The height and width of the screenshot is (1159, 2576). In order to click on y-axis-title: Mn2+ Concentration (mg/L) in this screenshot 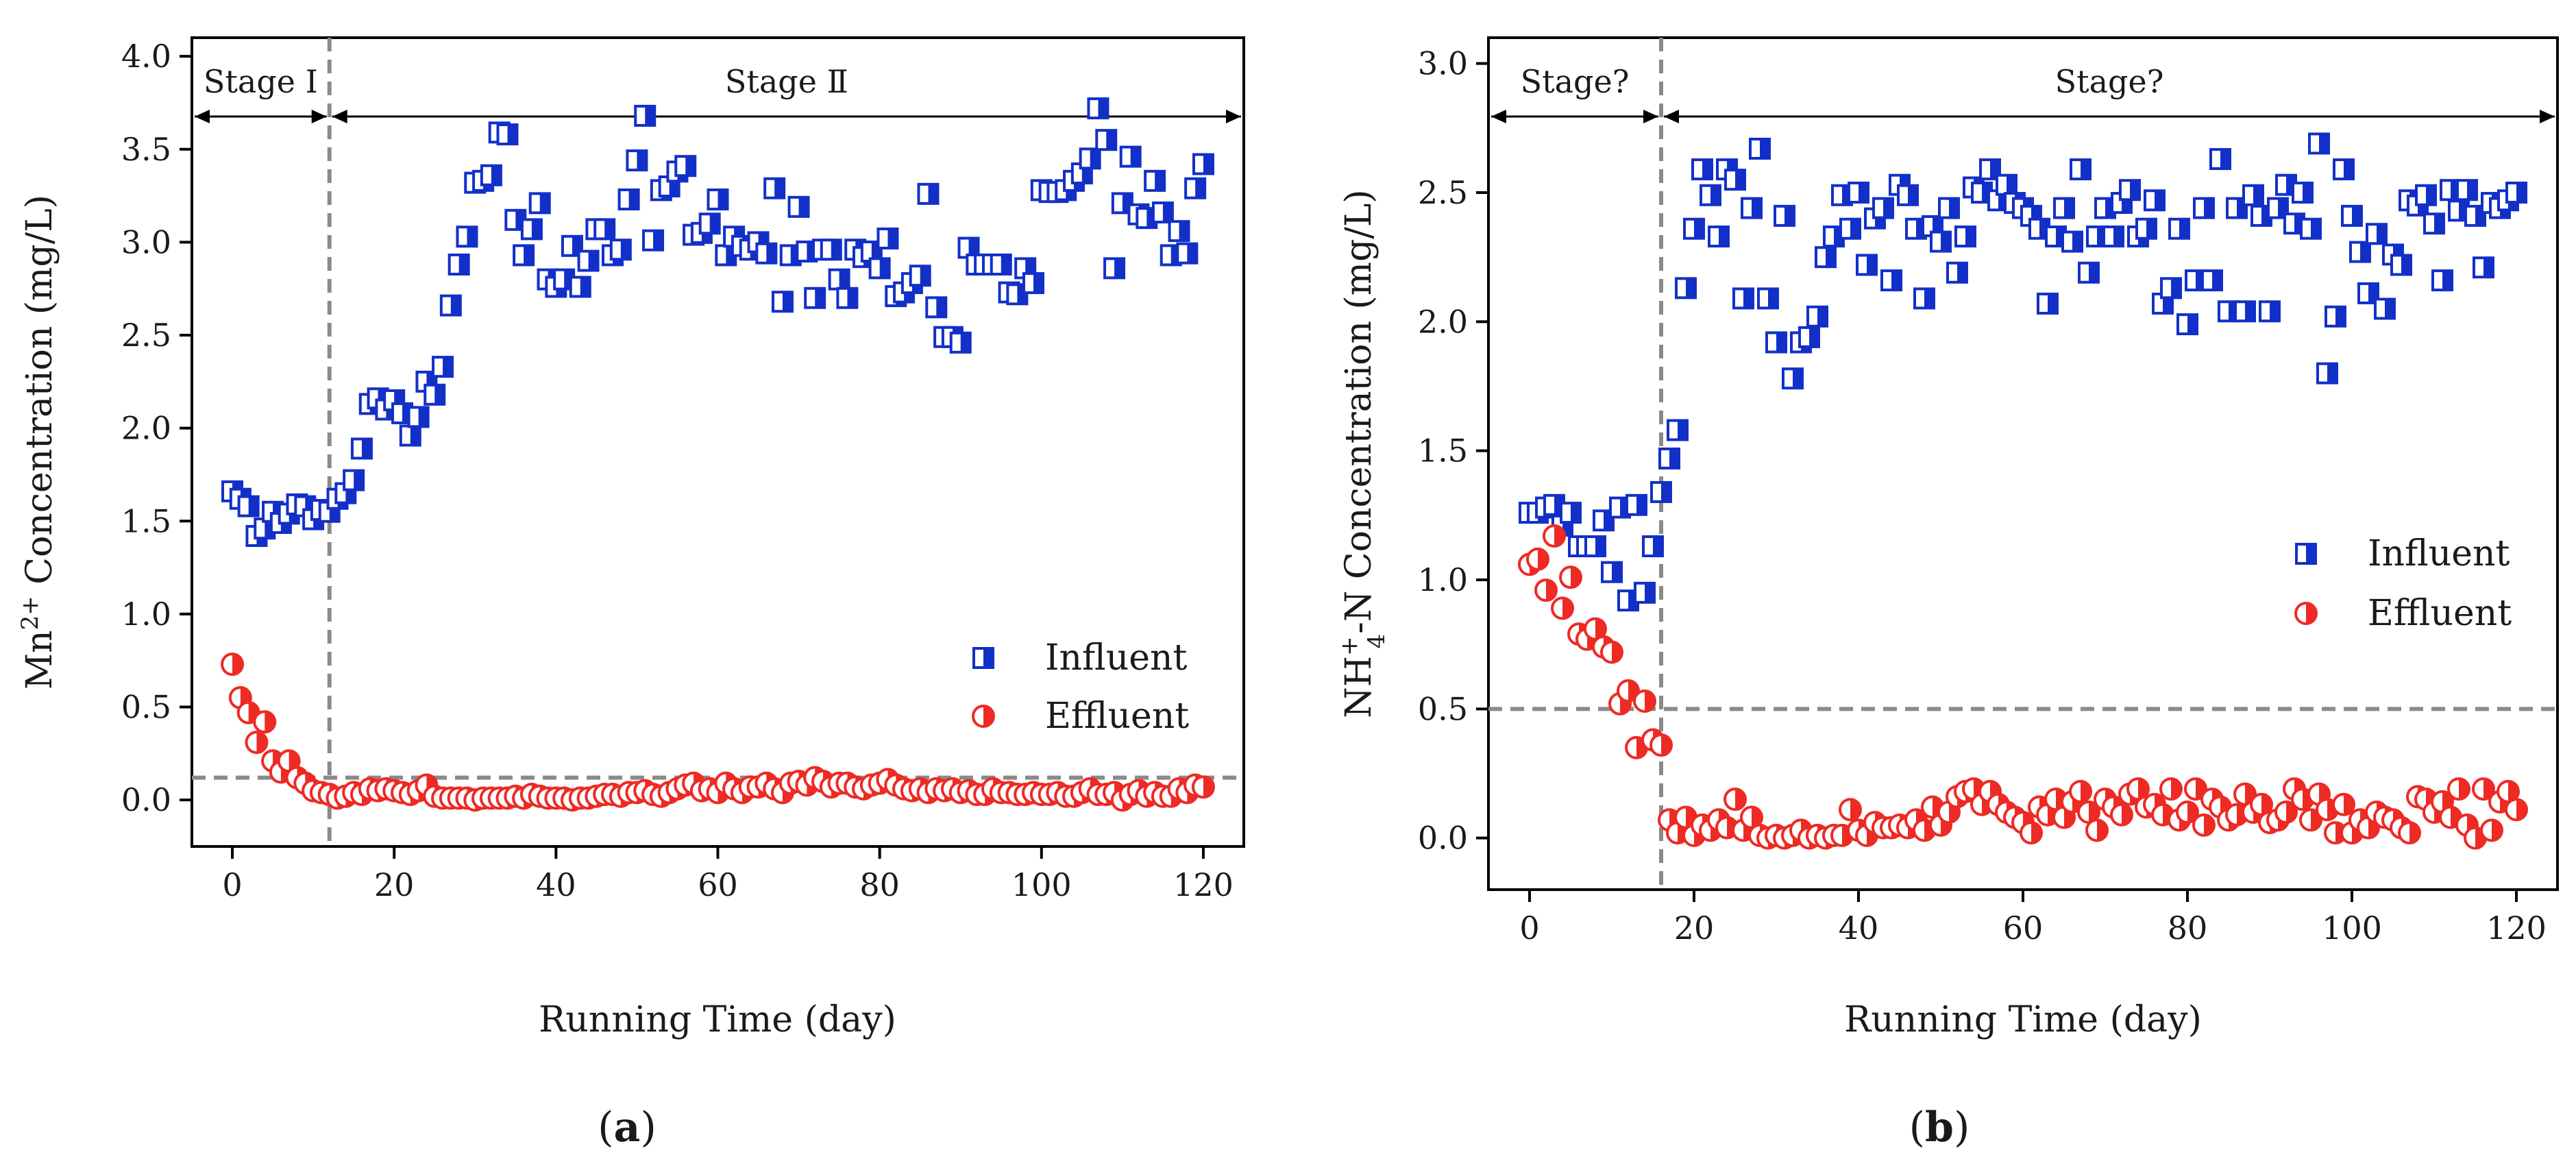, I will do `click(38, 442)`.